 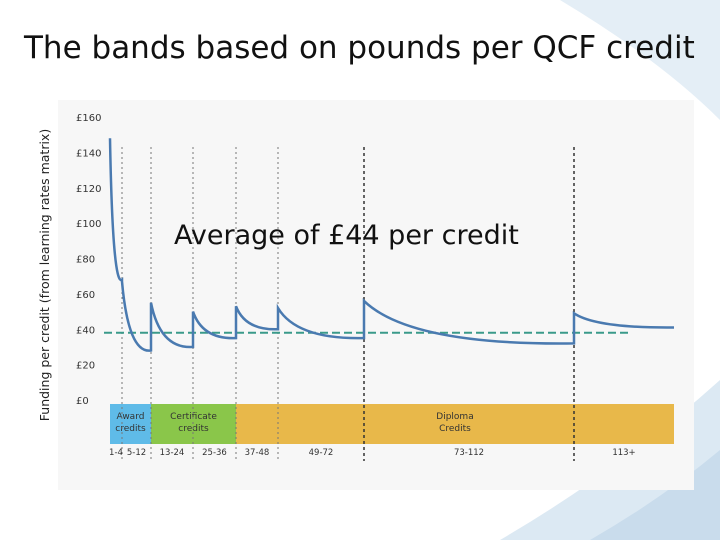 I want to click on y-tick-label: £120, so click(x=88, y=189).